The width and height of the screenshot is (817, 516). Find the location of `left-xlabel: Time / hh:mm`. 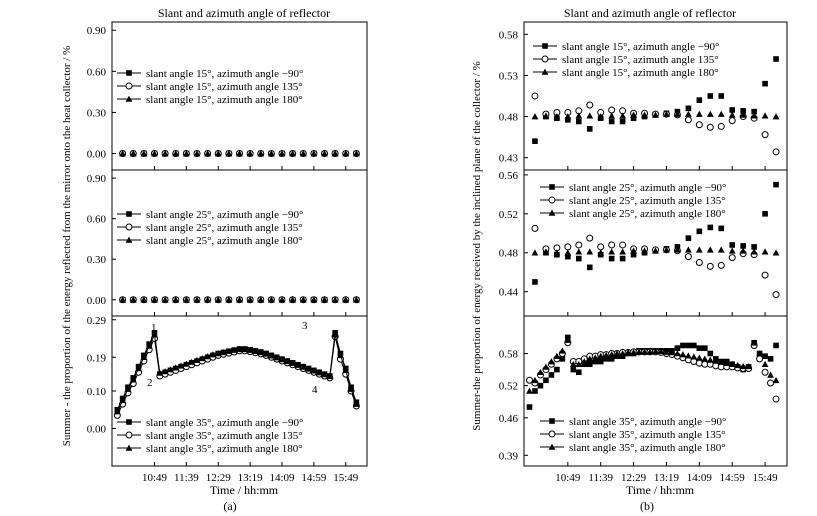

left-xlabel: Time / hh:mm is located at coordinates (244, 490).